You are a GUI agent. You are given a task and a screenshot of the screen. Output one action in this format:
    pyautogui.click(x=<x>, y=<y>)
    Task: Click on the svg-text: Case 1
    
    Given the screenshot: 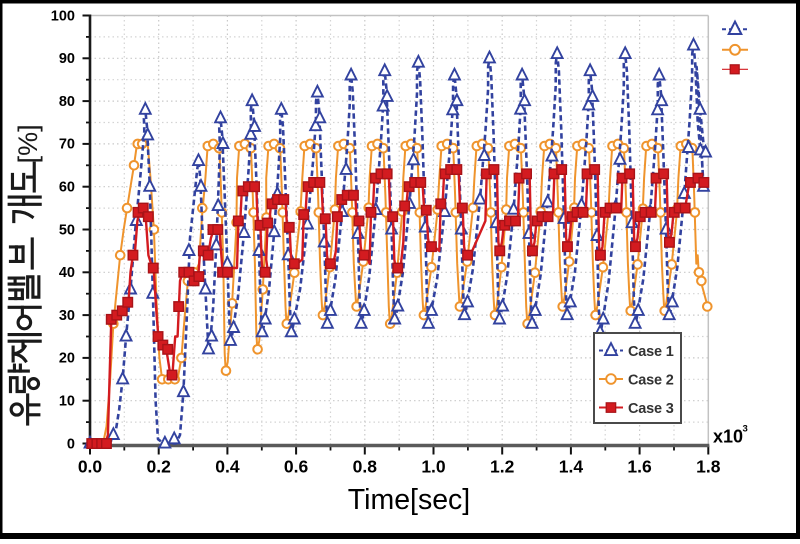 What is the action you would take?
    pyautogui.click(x=651, y=352)
    